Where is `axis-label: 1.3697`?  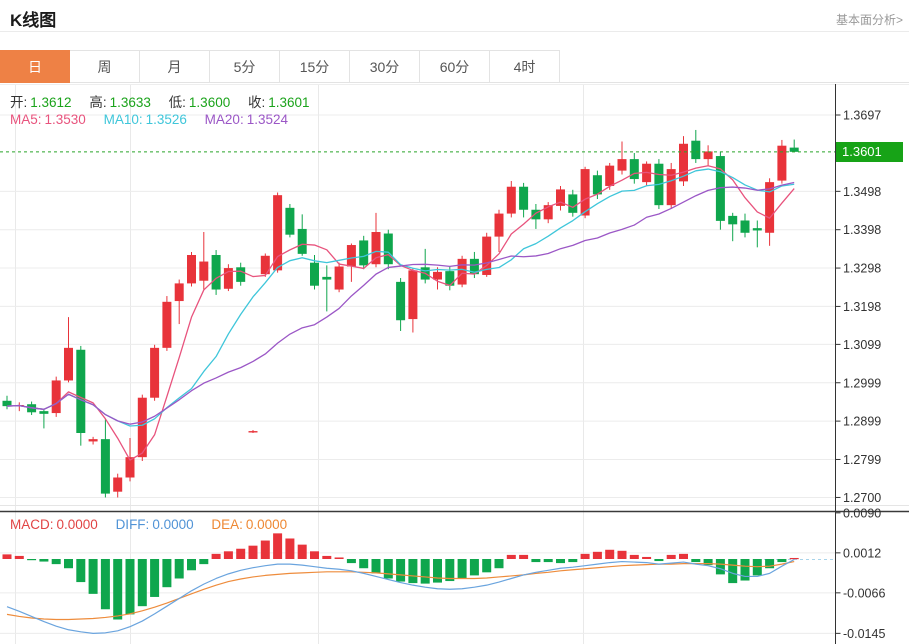 axis-label: 1.3697 is located at coordinates (862, 116).